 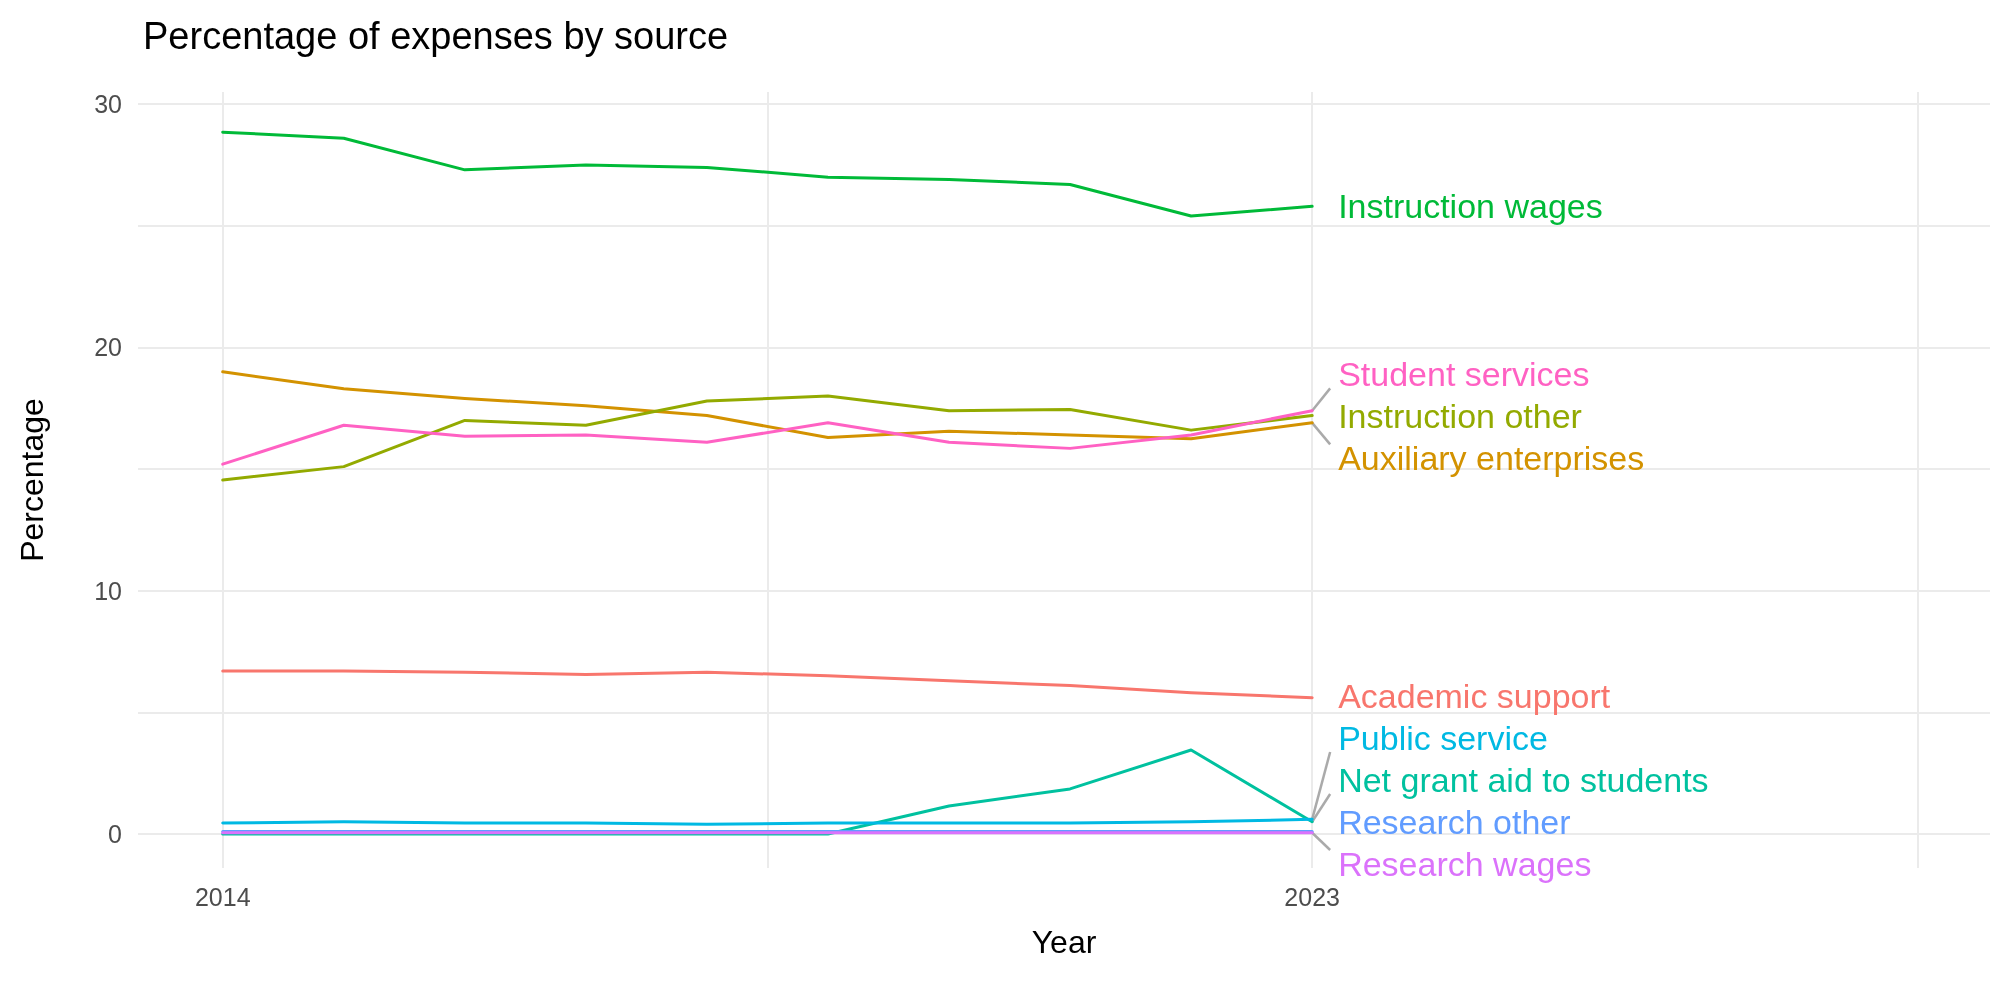 What do you see at coordinates (1064, 942) in the screenshot?
I see `x-axis-title: Year` at bounding box center [1064, 942].